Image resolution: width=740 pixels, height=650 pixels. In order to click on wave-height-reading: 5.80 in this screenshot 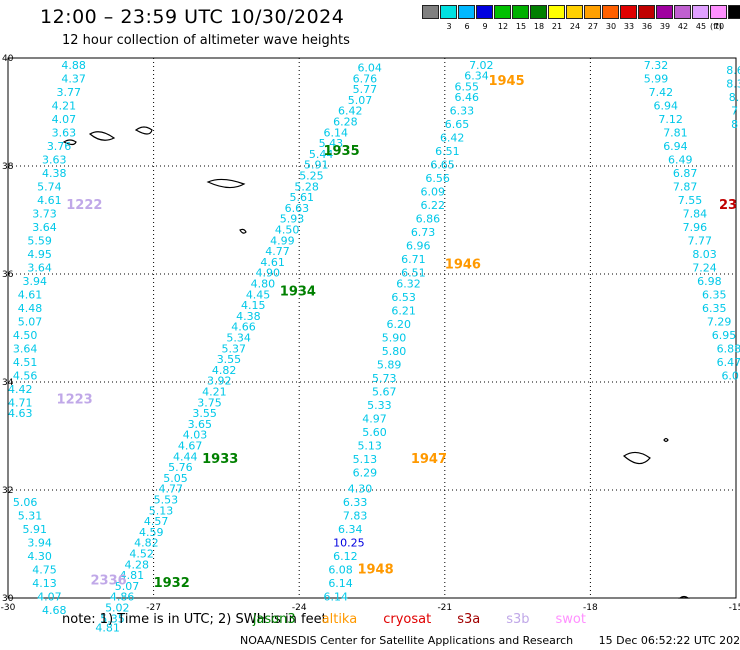, I will do `click(394, 351)`.